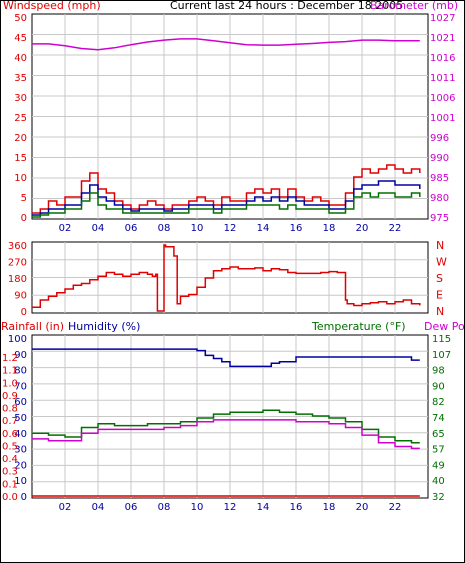 This screenshot has width=465, height=563. What do you see at coordinates (439, 295) in the screenshot?
I see `compass-label: E` at bounding box center [439, 295].